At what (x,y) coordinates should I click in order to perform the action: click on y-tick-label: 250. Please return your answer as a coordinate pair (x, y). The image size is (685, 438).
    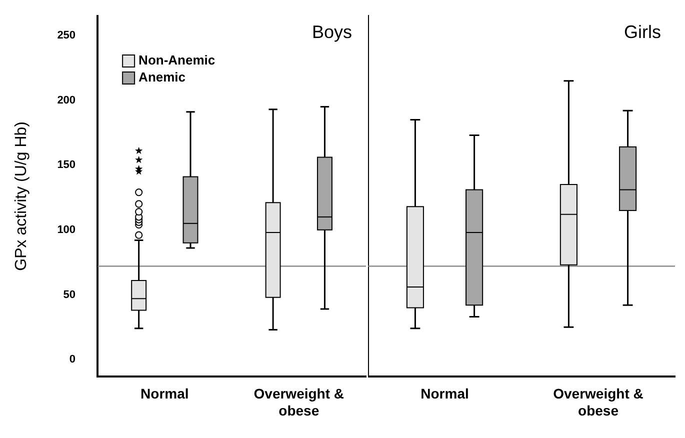
    Looking at the image, I should click on (66, 35).